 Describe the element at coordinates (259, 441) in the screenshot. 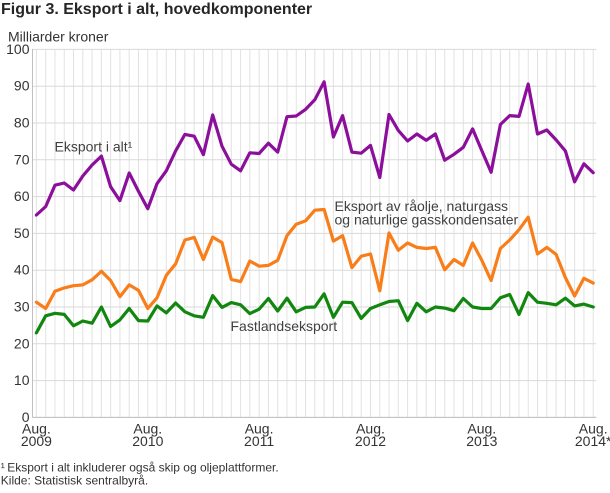

I see `svg-text: 2011` at that location.